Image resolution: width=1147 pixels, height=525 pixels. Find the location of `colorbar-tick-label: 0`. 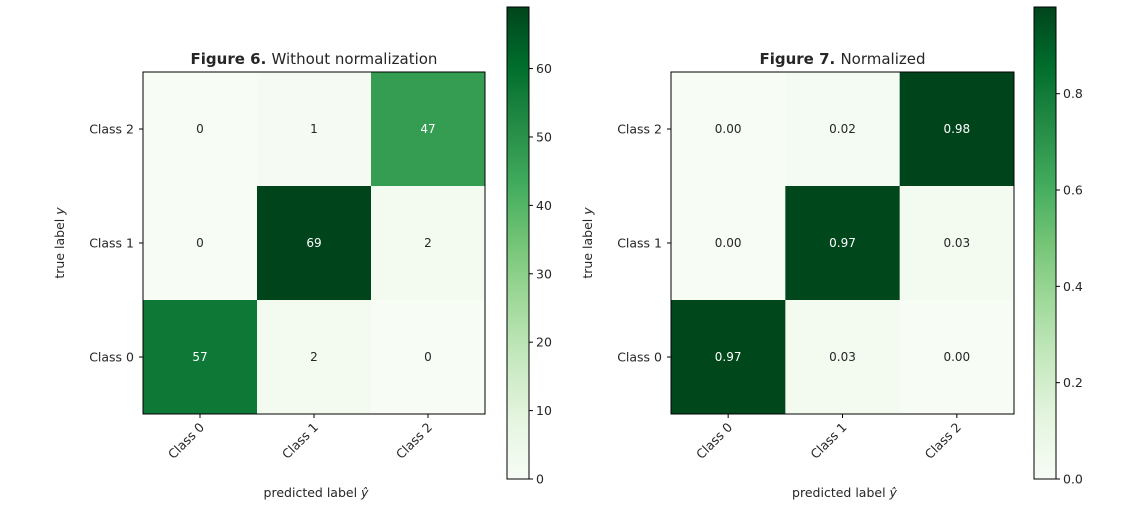

colorbar-tick-label: 0 is located at coordinates (540, 479).